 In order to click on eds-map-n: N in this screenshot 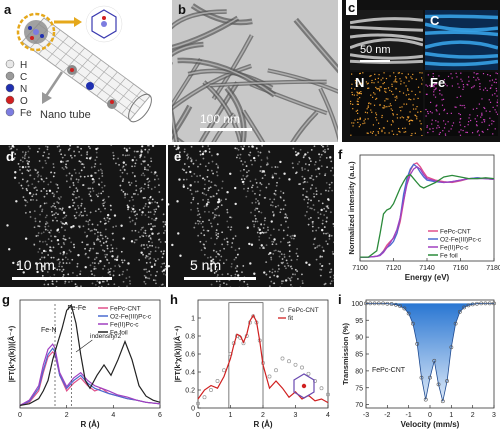, I will do `click(387, 105)`.